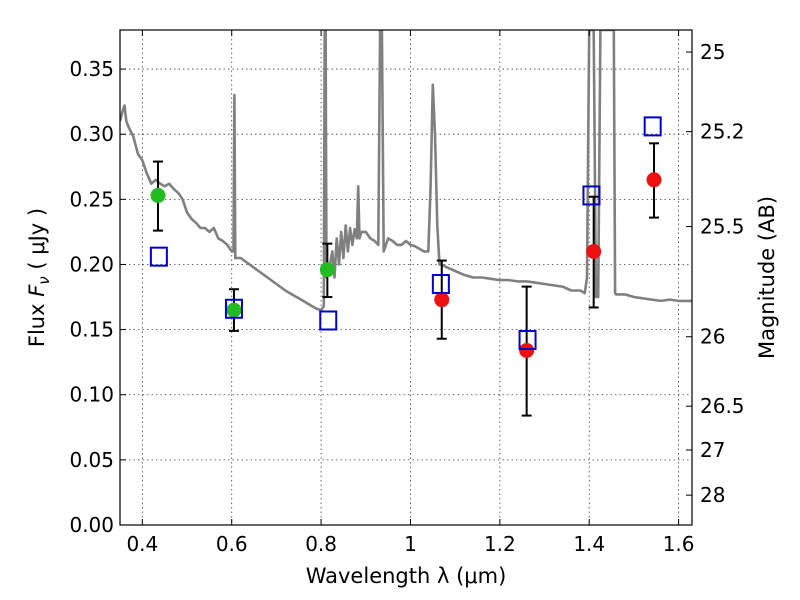 The width and height of the screenshot is (800, 600). What do you see at coordinates (44, 280) in the screenshot?
I see `y-label-subscript: ν` at bounding box center [44, 280].